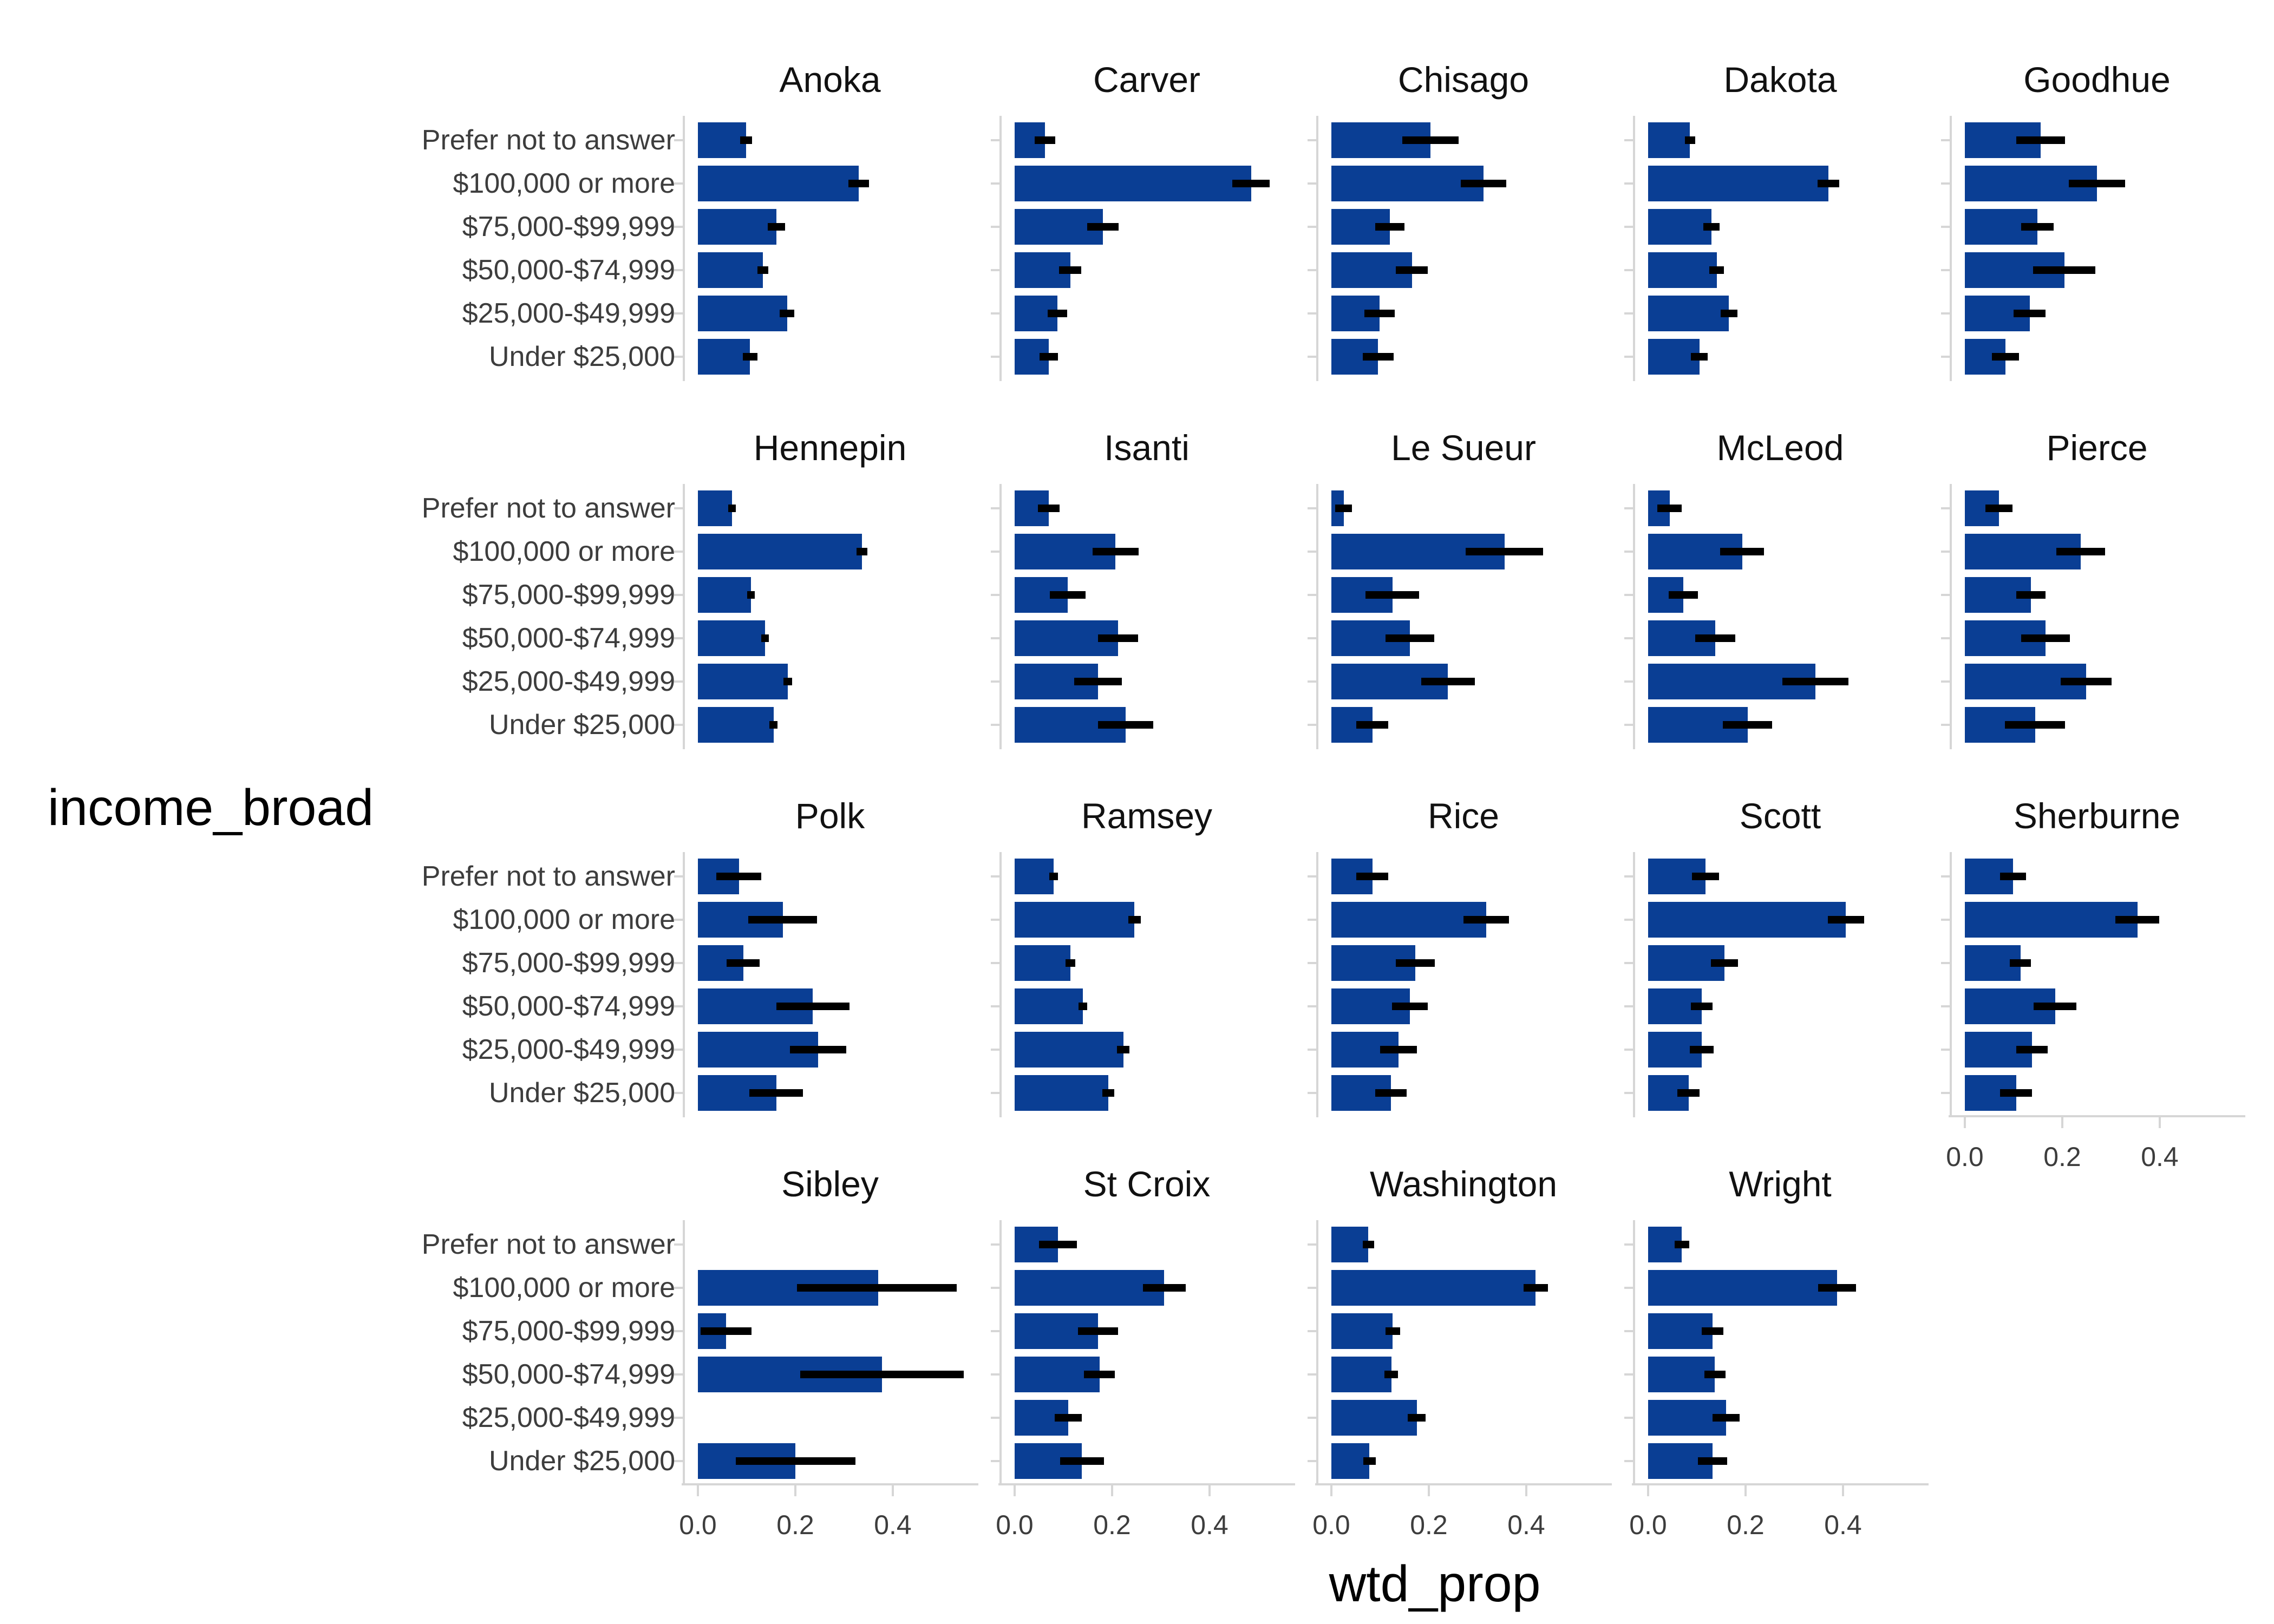 Image resolution: width=2274 pixels, height=1624 pixels. I want to click on category-label: $50,000-$74,999, so click(568, 638).